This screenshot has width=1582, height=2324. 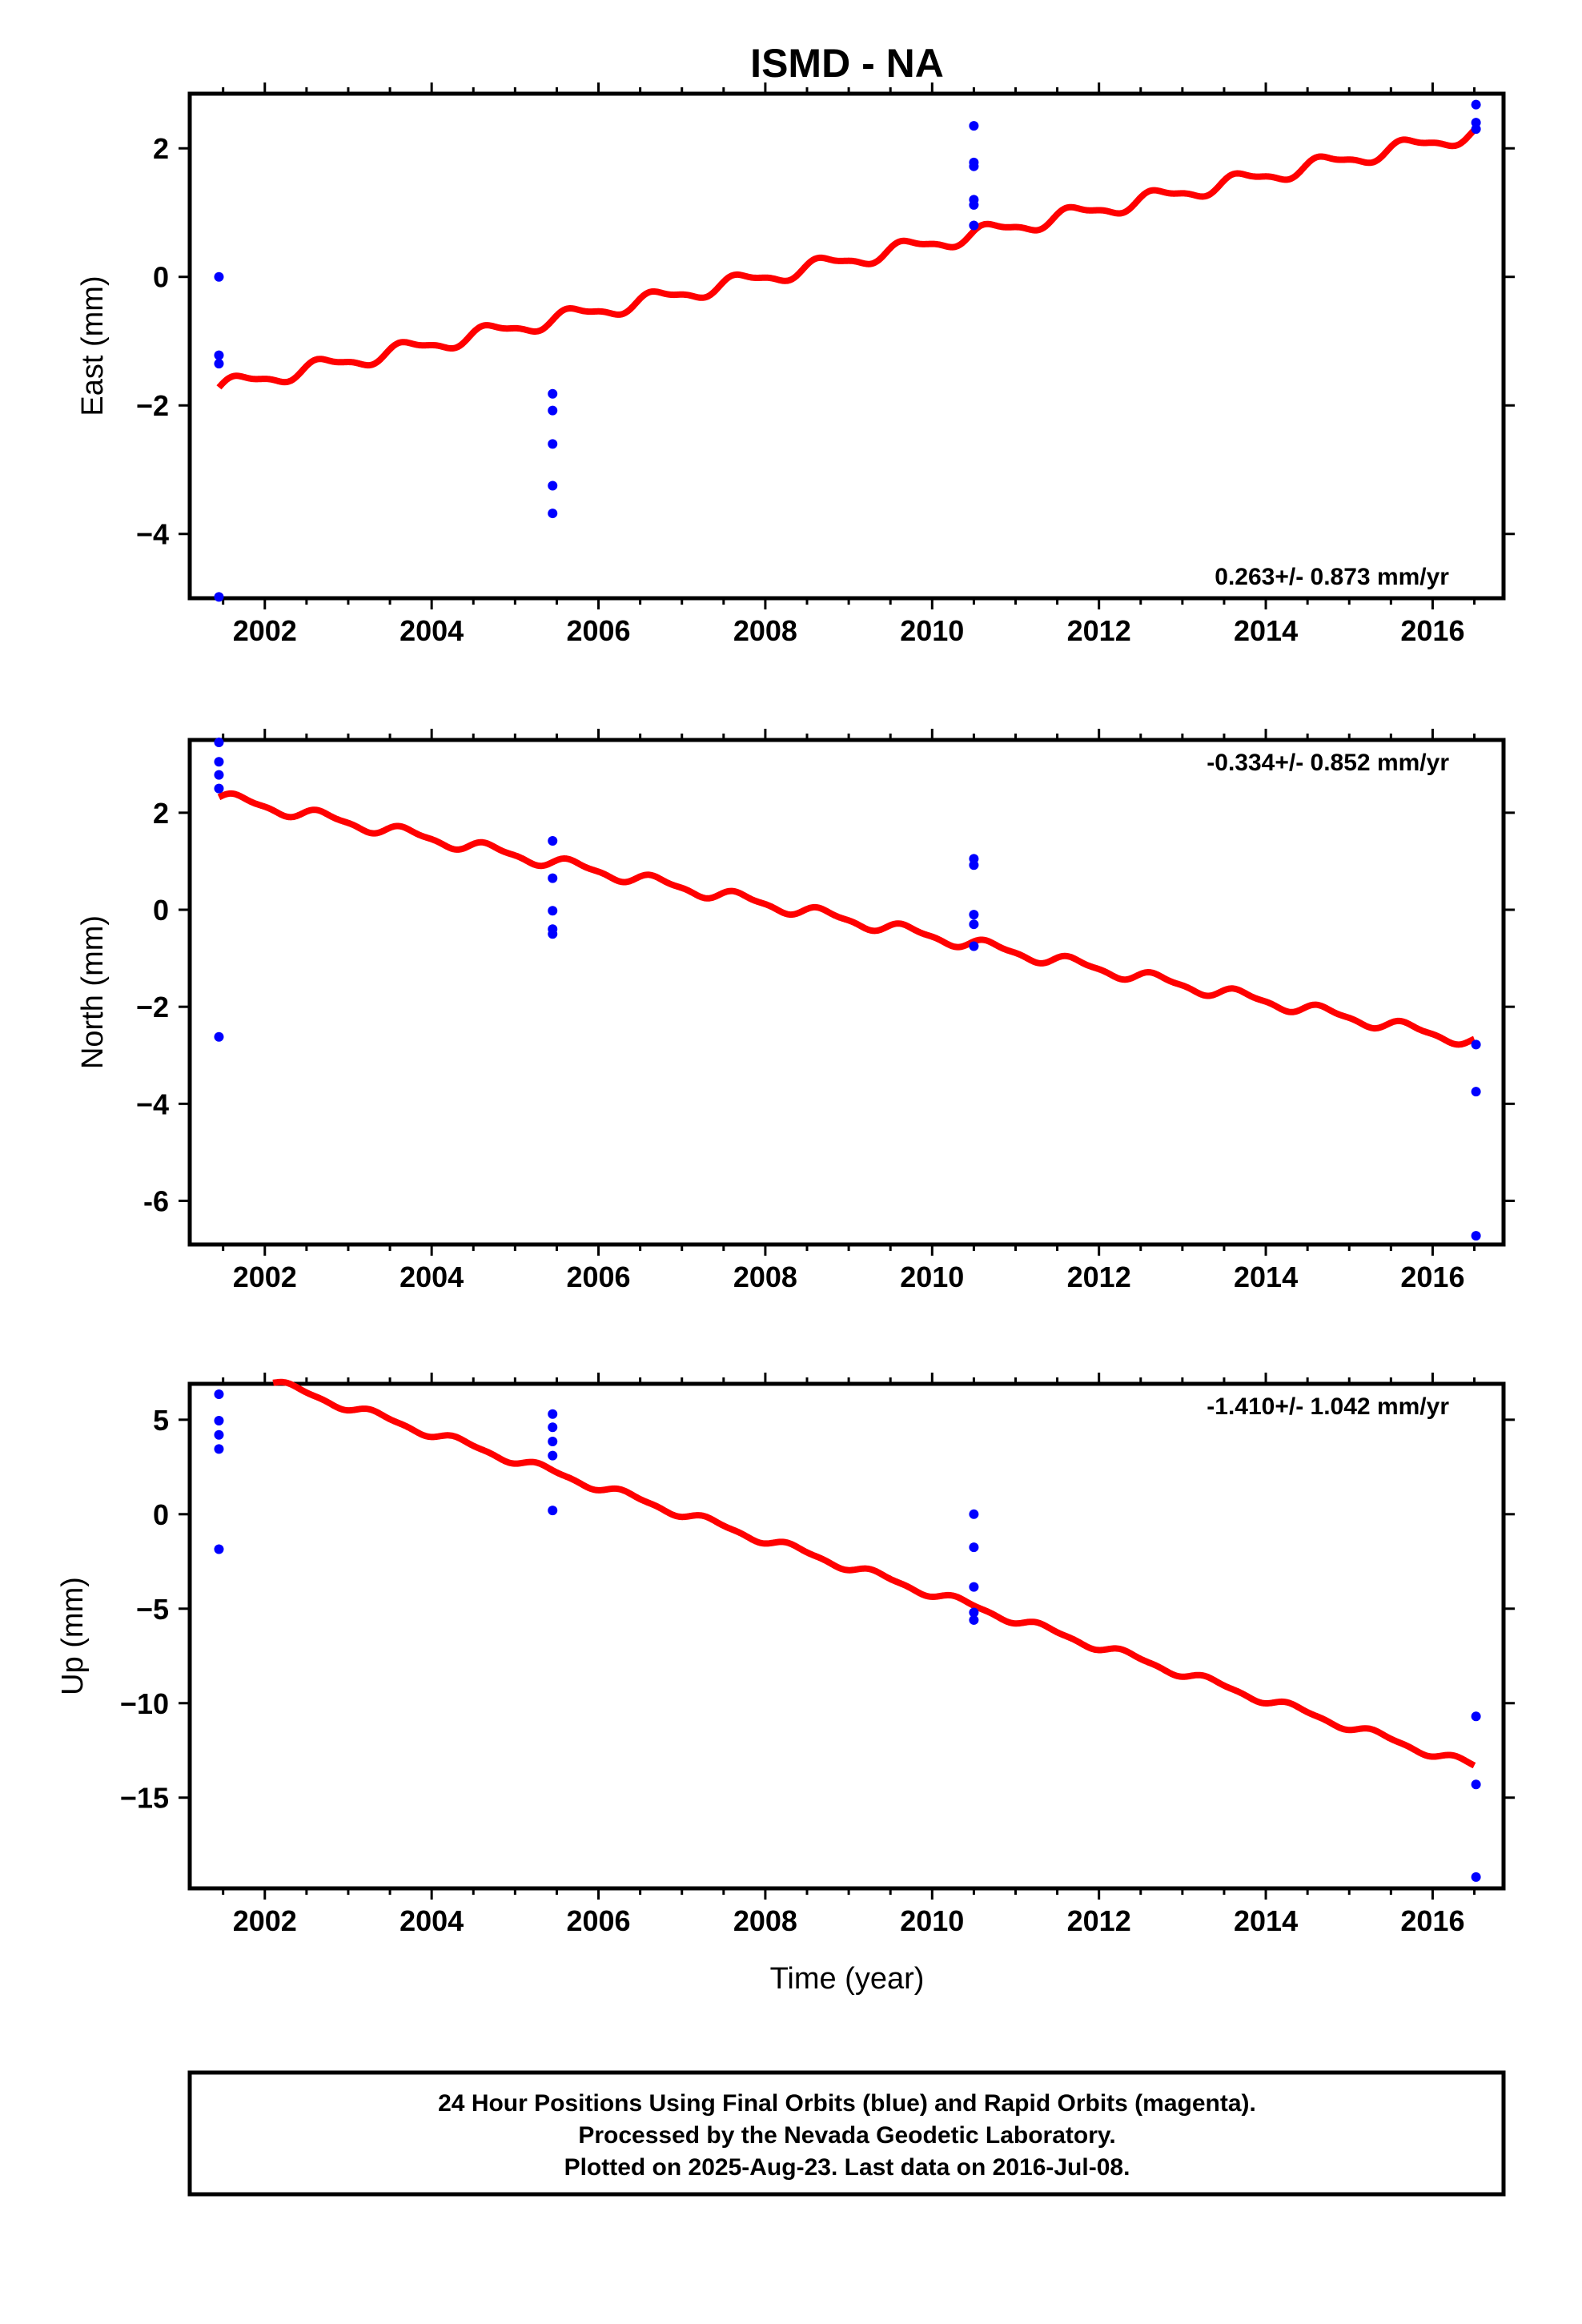 I want to click on y-tick-label: -6, so click(x=156, y=1200).